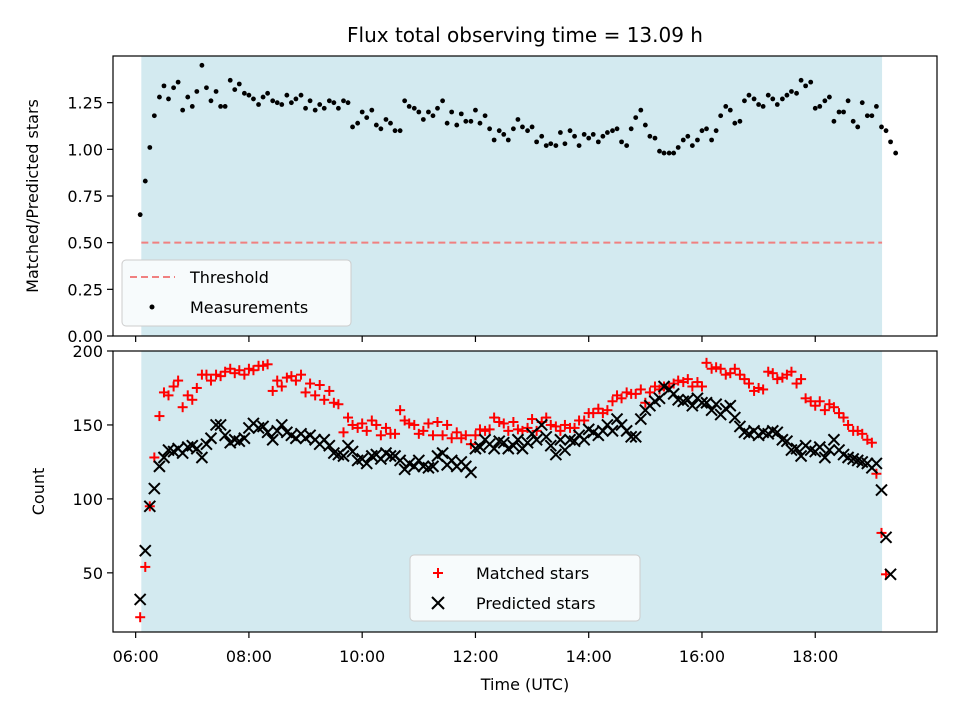 This screenshot has width=960, height=720. I want to click on bottom-legend: Matched stars Predicted stars, so click(525, 588).